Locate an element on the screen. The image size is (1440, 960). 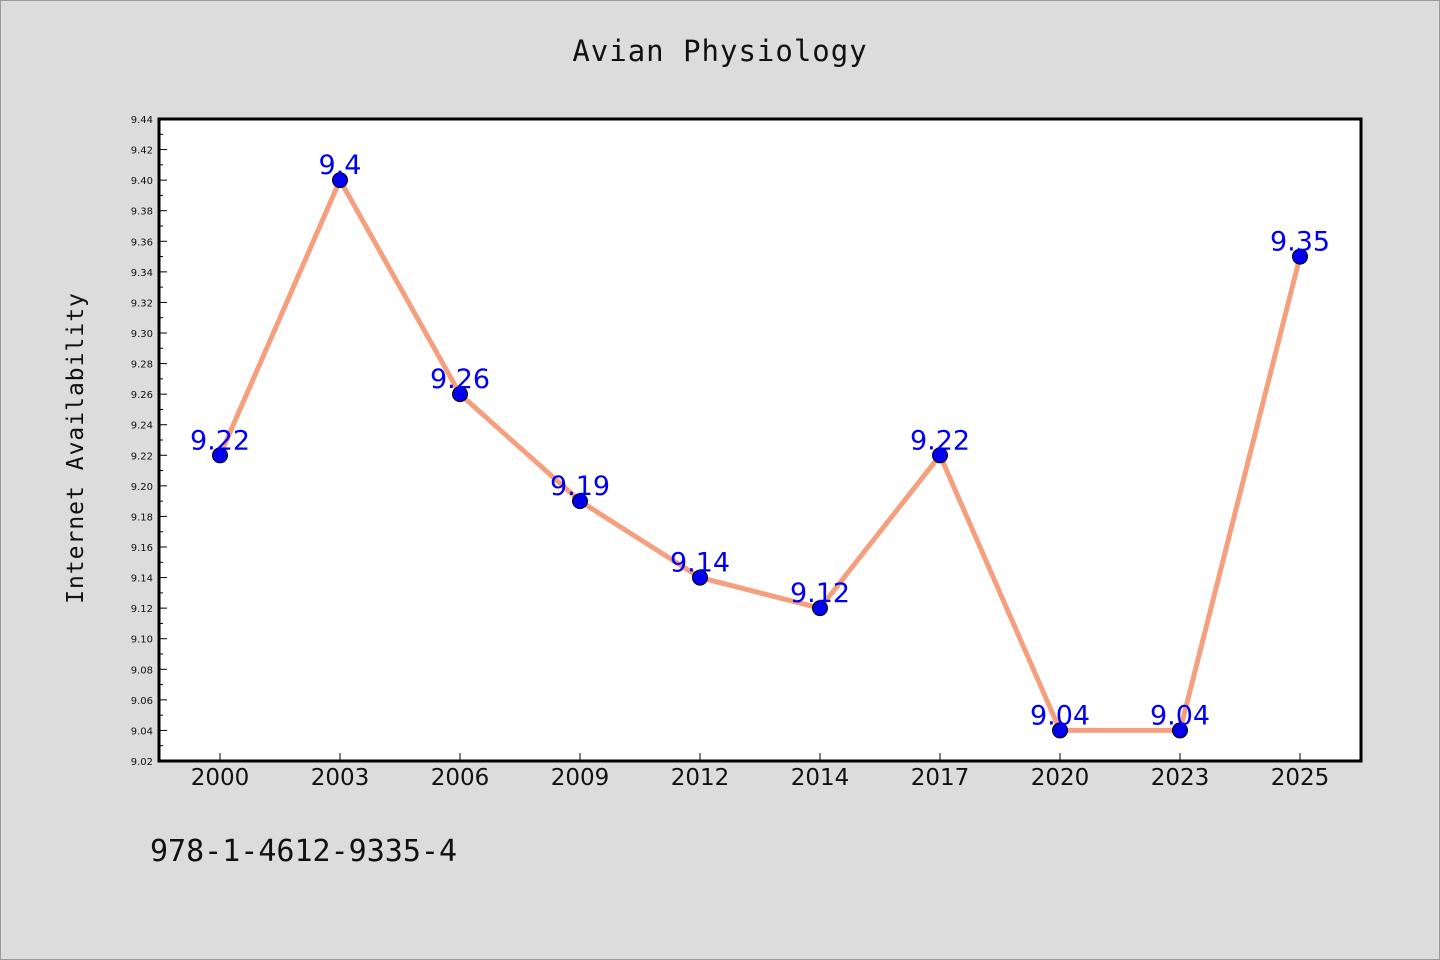
y-tick-label: 9.34 is located at coordinates (142, 273).